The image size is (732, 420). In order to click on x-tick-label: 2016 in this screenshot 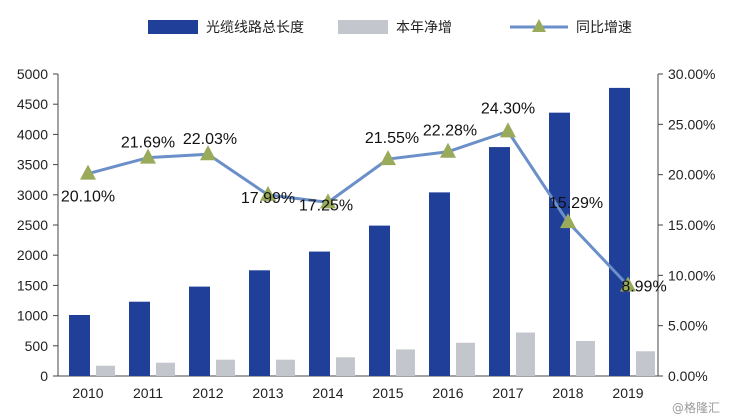, I will do `click(447, 393)`.